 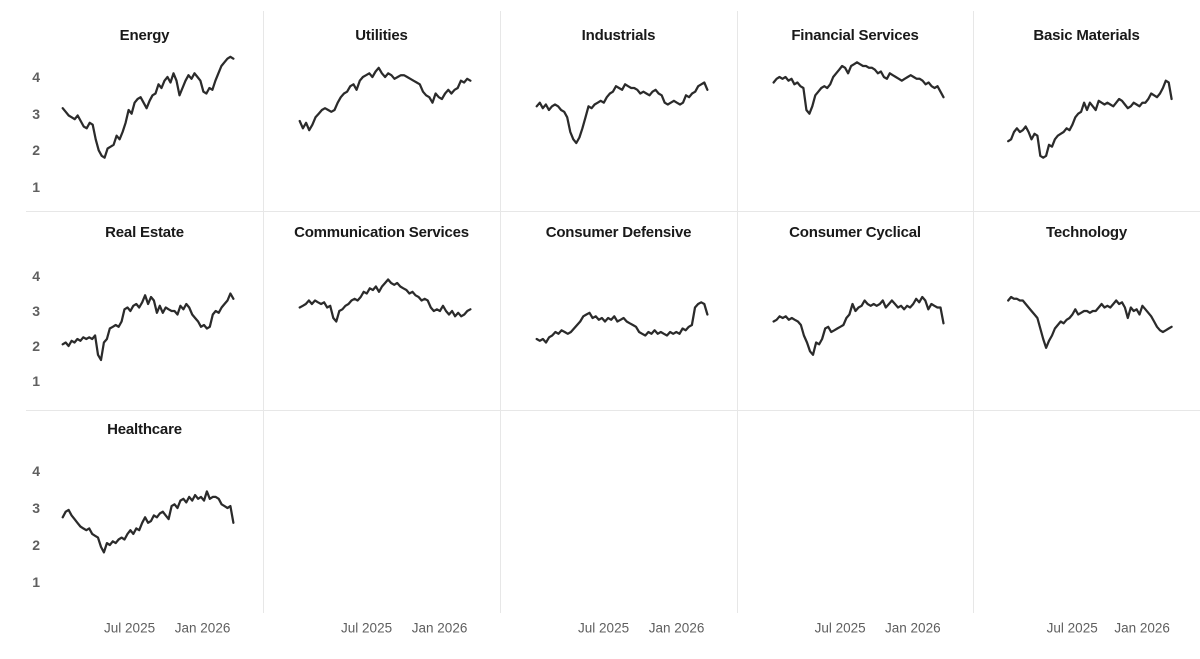 I want to click on line-series-communication-services, so click(x=385, y=300).